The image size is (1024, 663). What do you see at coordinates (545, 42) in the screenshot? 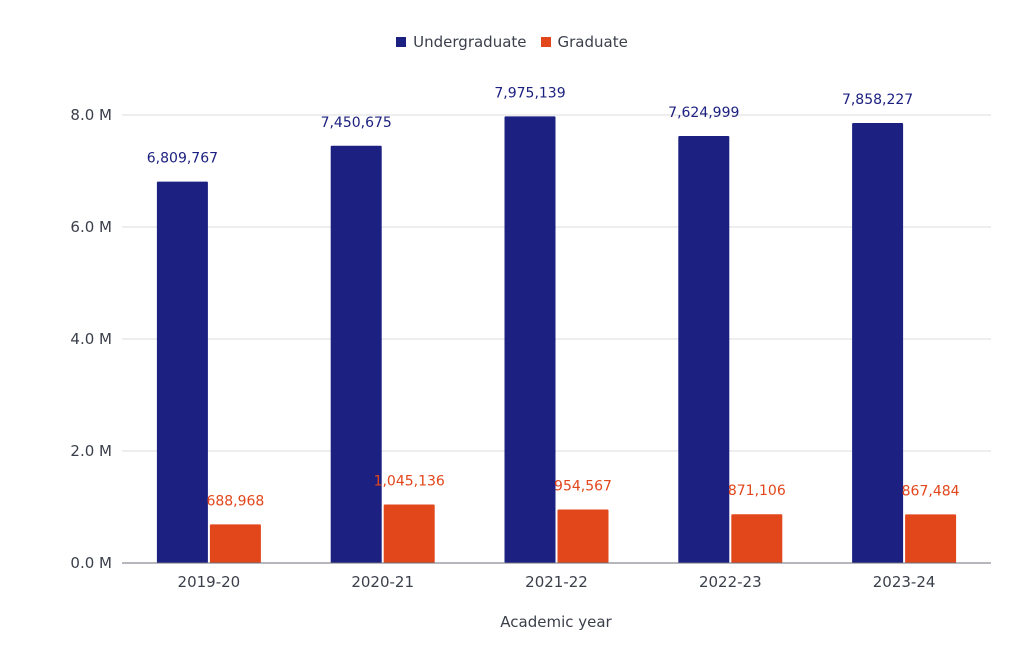
I see `legend-swatch-graduate` at bounding box center [545, 42].